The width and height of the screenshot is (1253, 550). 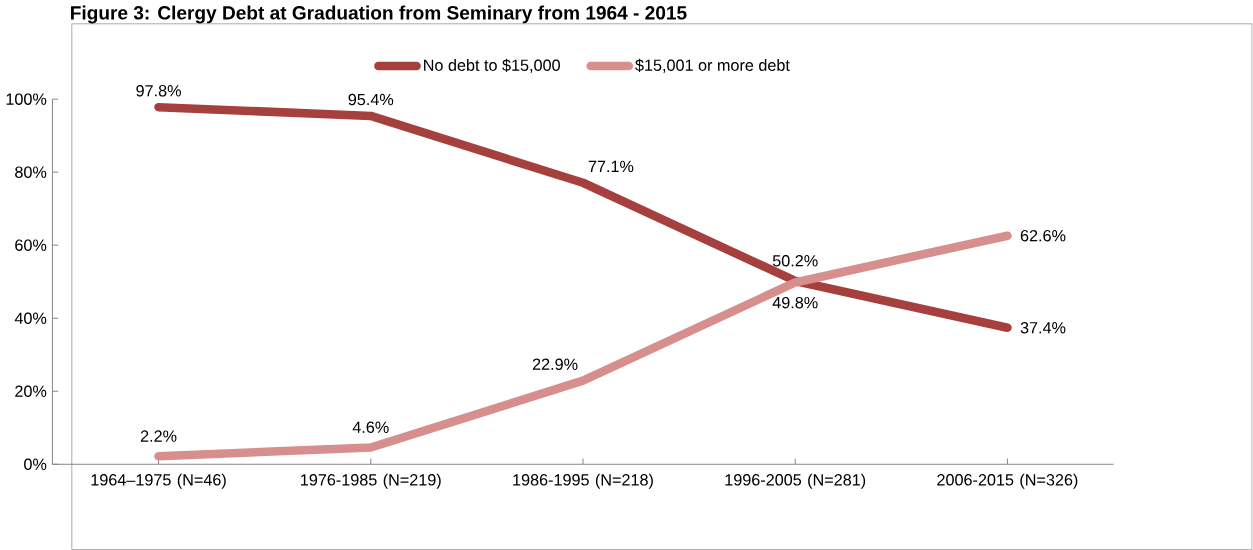 What do you see at coordinates (370, 427) in the screenshot?
I see `data-label: 4.6%` at bounding box center [370, 427].